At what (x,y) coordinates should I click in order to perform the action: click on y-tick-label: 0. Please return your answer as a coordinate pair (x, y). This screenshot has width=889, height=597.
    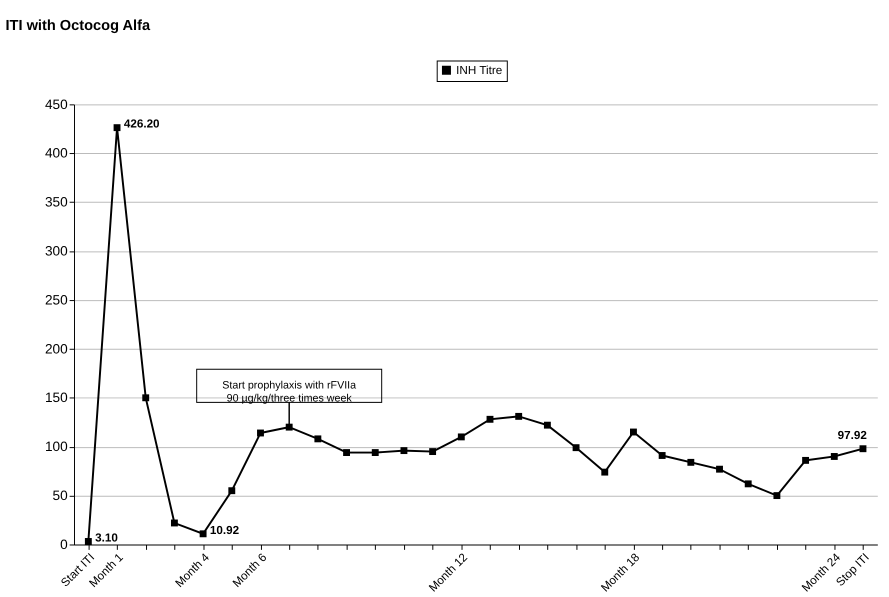
    Looking at the image, I should click on (64, 544).